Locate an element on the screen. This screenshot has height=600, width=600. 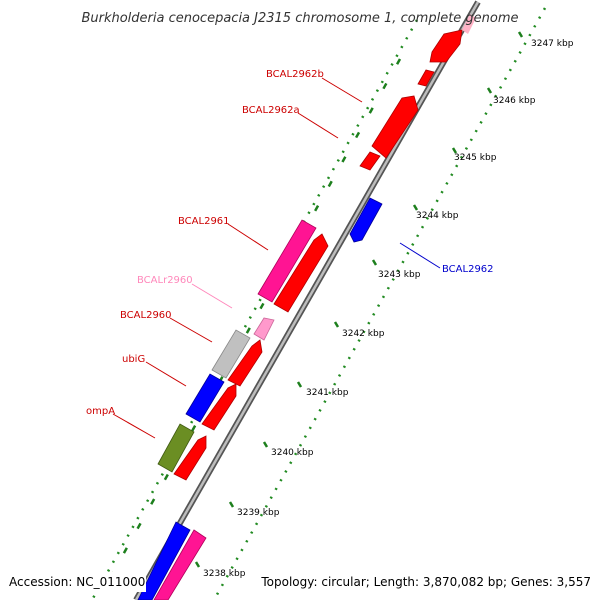
gene-arrow-red-mid is located at coordinates (245, 363).